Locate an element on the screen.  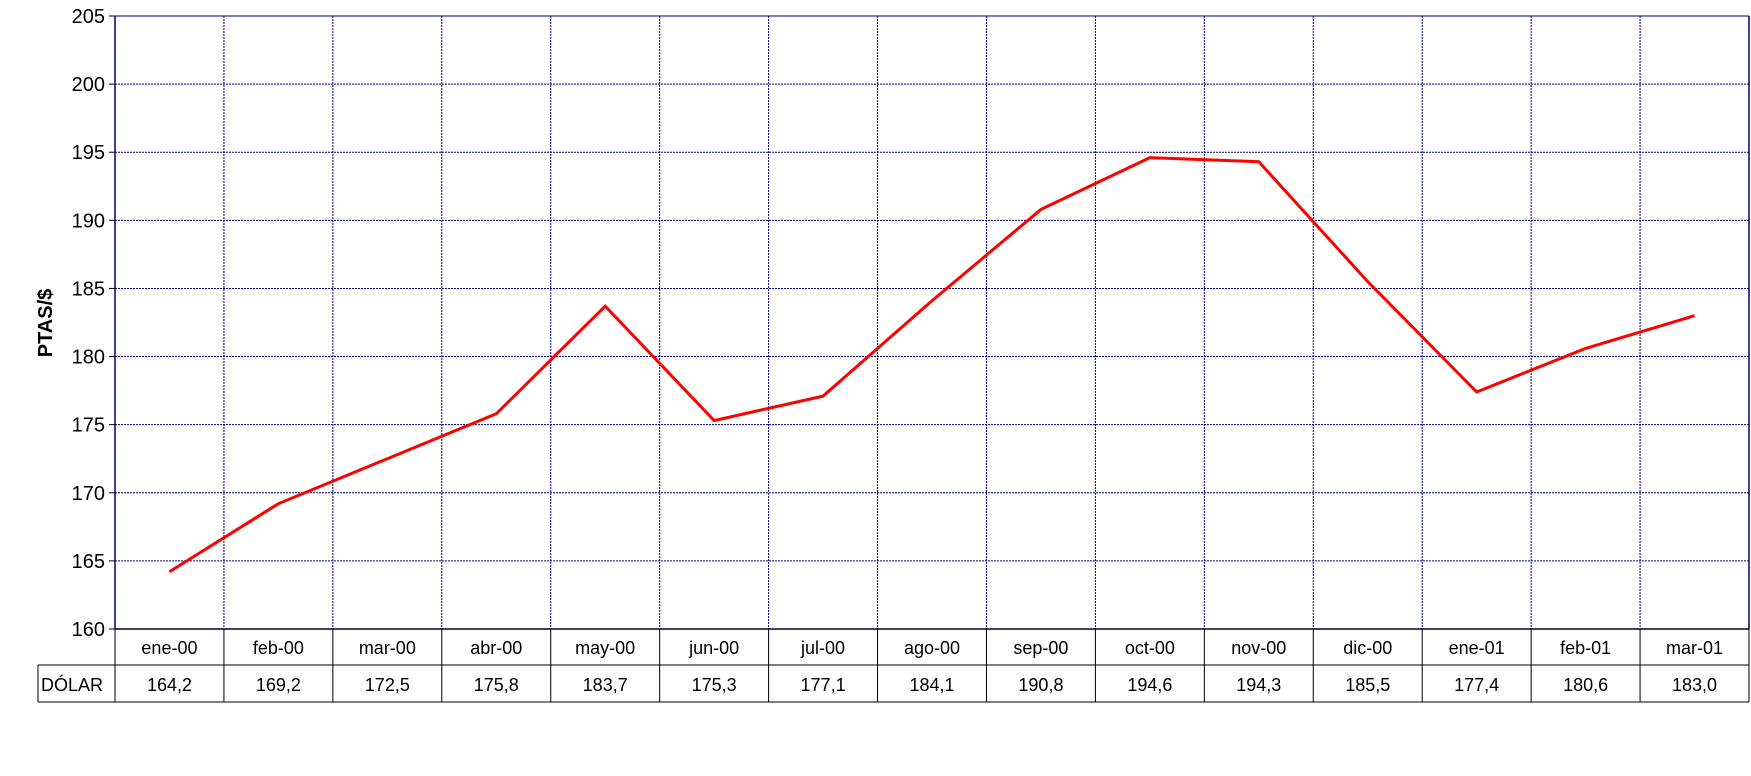
x-tick-label: oct-00 is located at coordinates (1150, 648).